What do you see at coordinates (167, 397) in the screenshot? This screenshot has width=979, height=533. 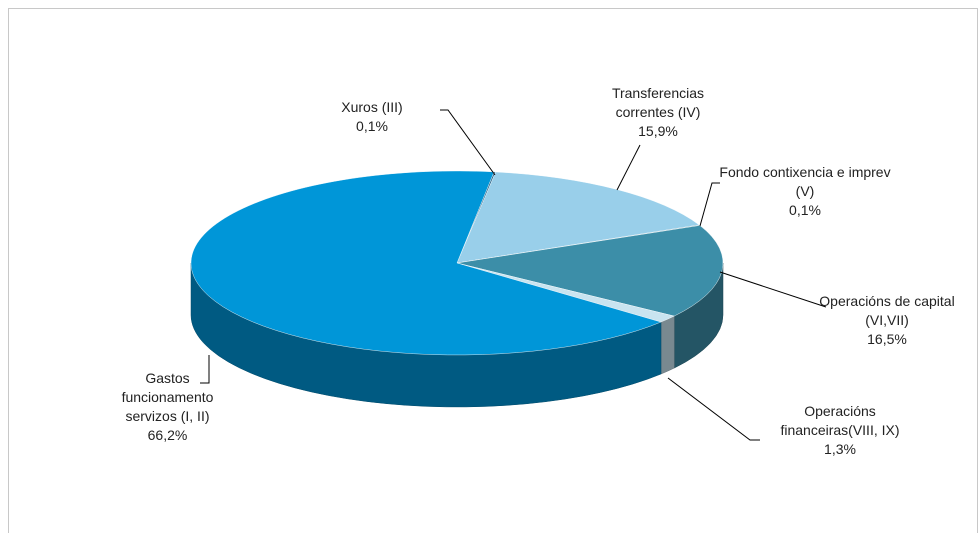 I see `label-category: Gastos funcionamento servizos (I, II)` at bounding box center [167, 397].